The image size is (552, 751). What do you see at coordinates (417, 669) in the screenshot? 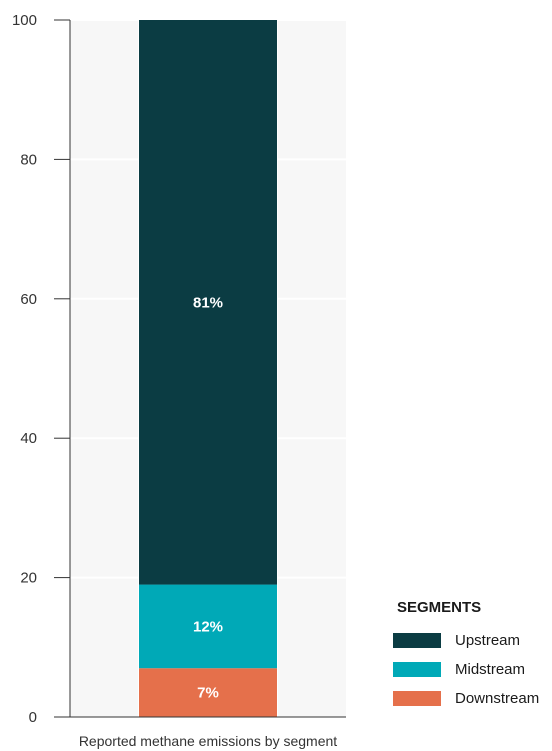
I see `legend-swatch-midstream` at bounding box center [417, 669].